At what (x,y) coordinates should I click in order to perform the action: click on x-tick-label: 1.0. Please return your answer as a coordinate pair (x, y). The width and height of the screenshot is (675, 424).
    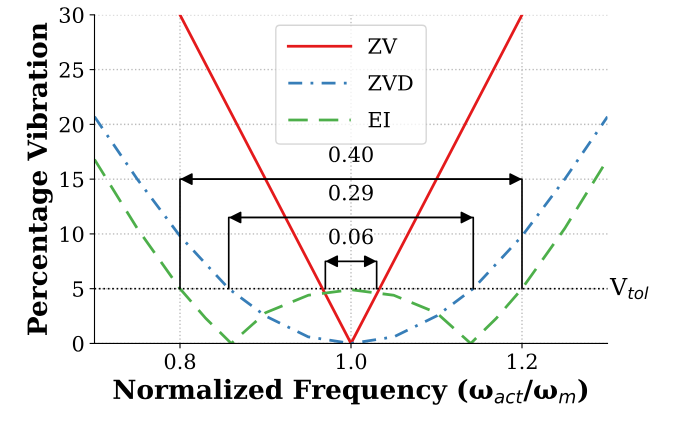
    Looking at the image, I should click on (351, 362).